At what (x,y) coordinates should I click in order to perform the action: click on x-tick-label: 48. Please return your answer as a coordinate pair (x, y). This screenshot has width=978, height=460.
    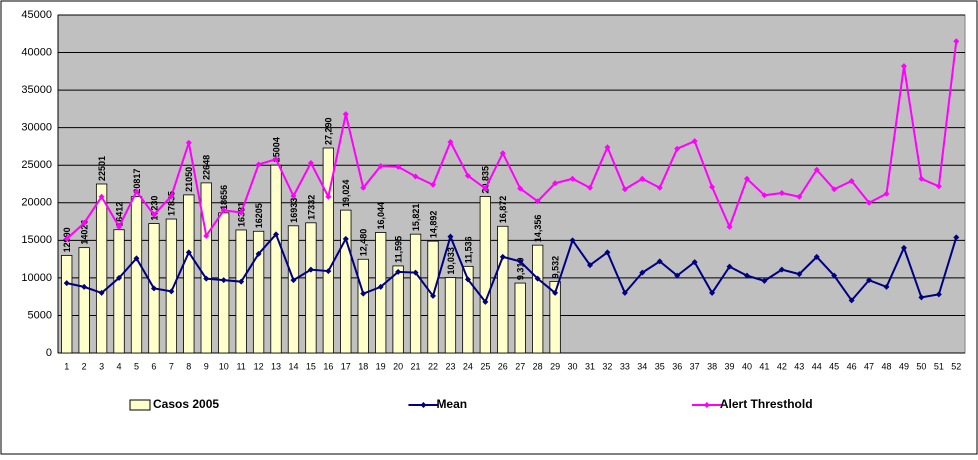
    Looking at the image, I should click on (887, 366).